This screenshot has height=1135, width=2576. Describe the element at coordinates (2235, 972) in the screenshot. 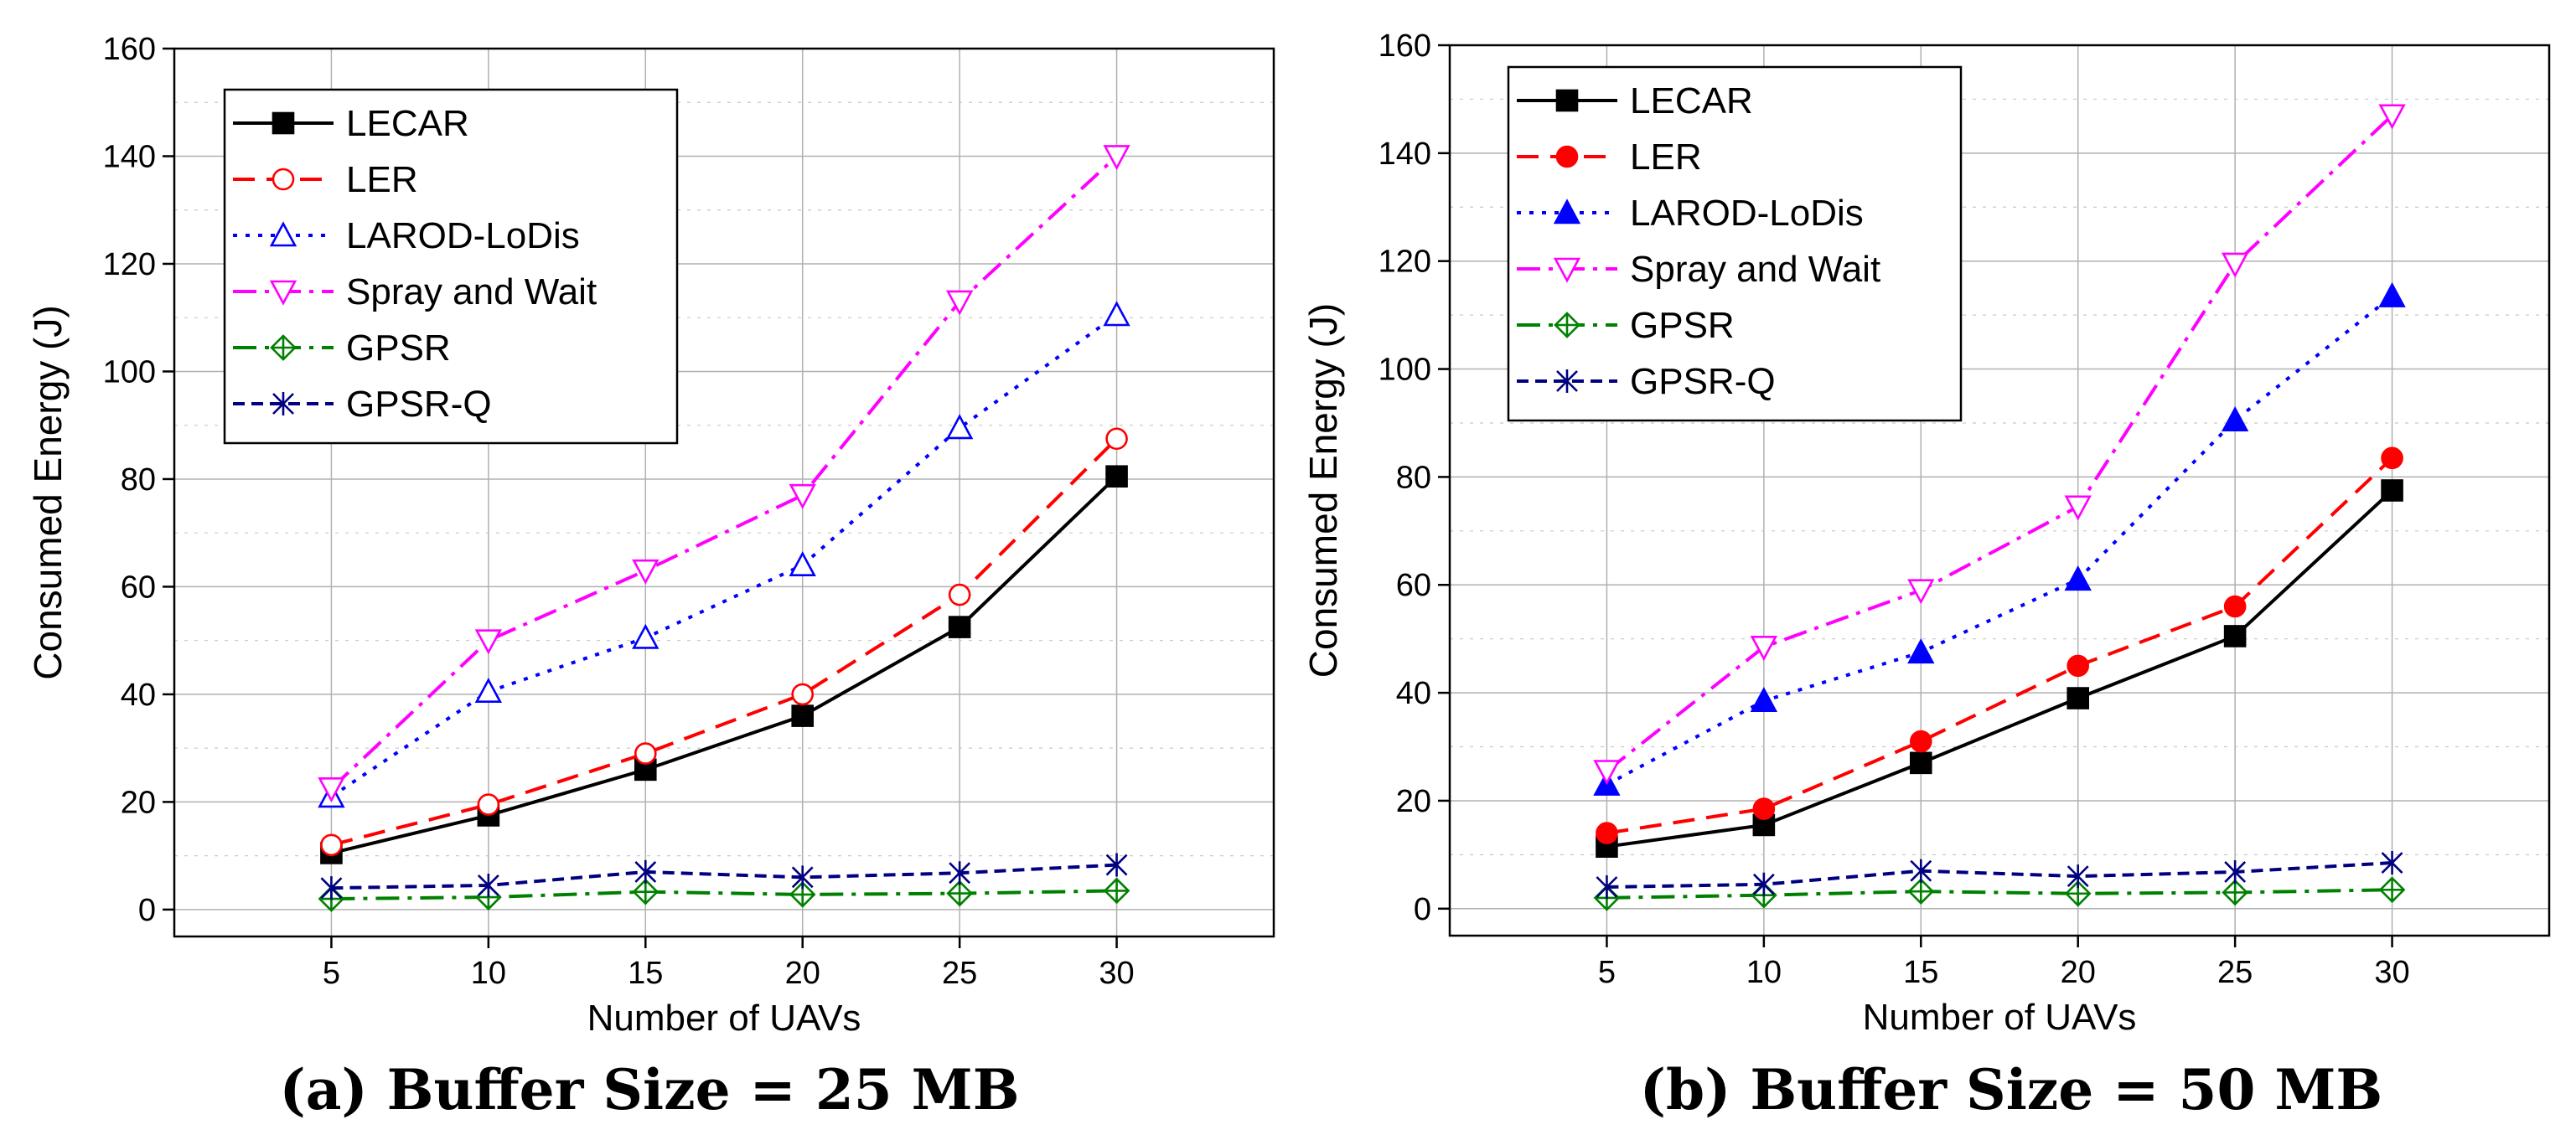

I see `x-tick-label: 25` at that location.